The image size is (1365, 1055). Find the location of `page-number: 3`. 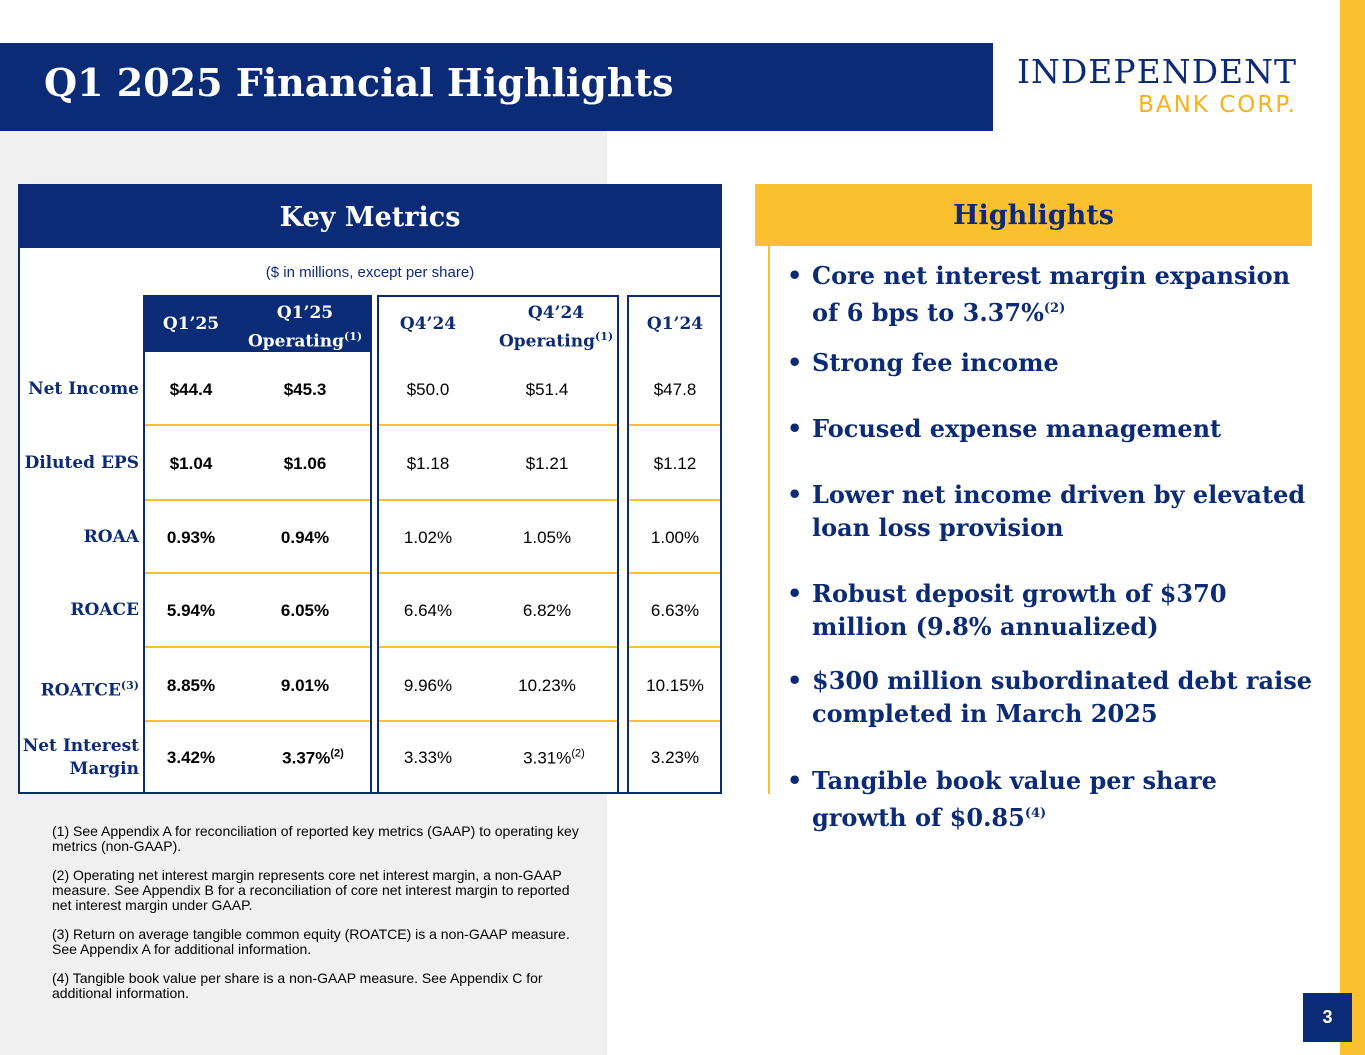

page-number: 3 is located at coordinates (1327, 1017).